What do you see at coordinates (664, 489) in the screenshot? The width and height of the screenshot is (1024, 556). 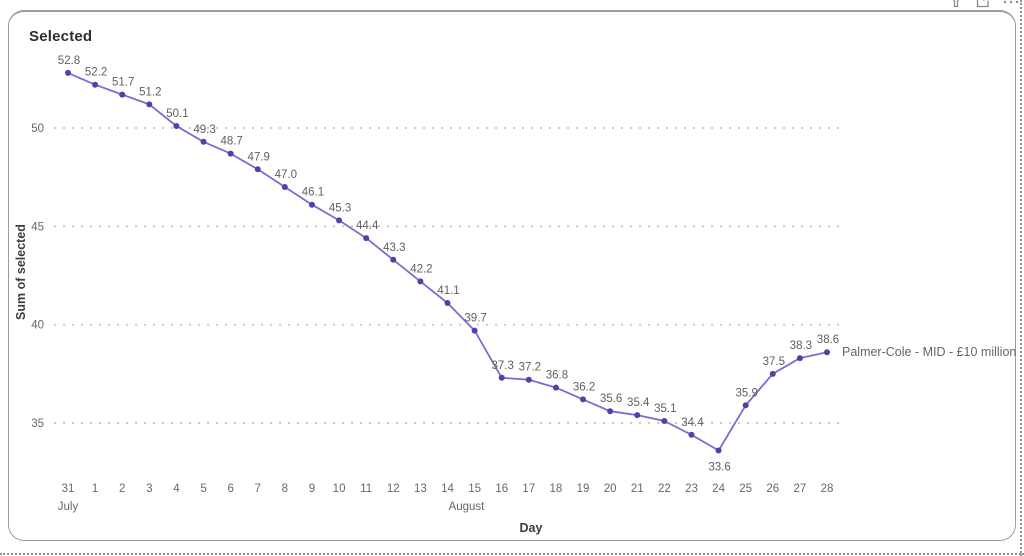 I see `x-tick-label: 22` at bounding box center [664, 489].